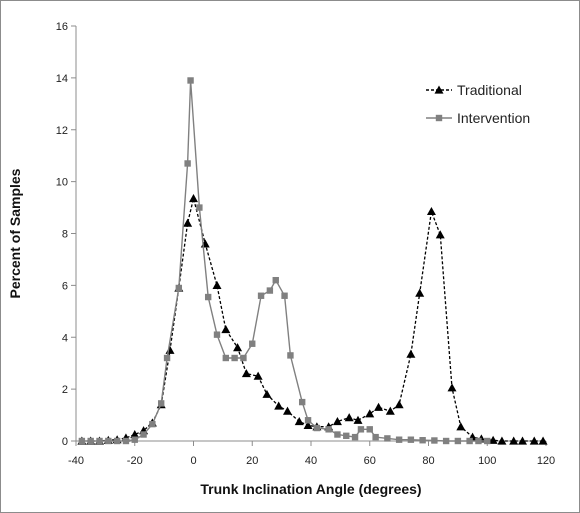 The image size is (580, 513). What do you see at coordinates (493, 118) in the screenshot?
I see `legend-label: Intervention` at bounding box center [493, 118].